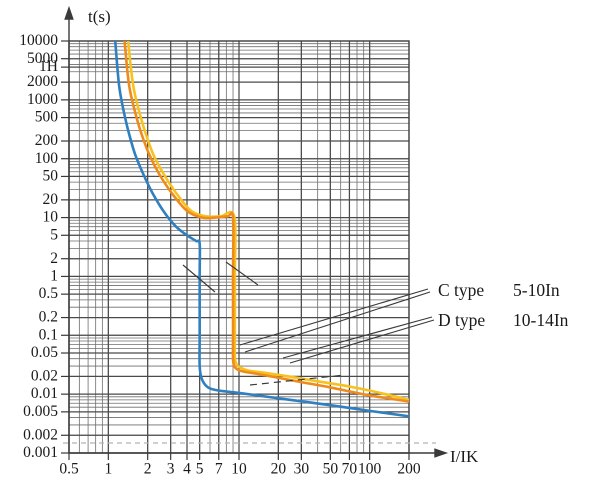  Describe the element at coordinates (350, 468) in the screenshot. I see `x-tick-label: 70` at that location.